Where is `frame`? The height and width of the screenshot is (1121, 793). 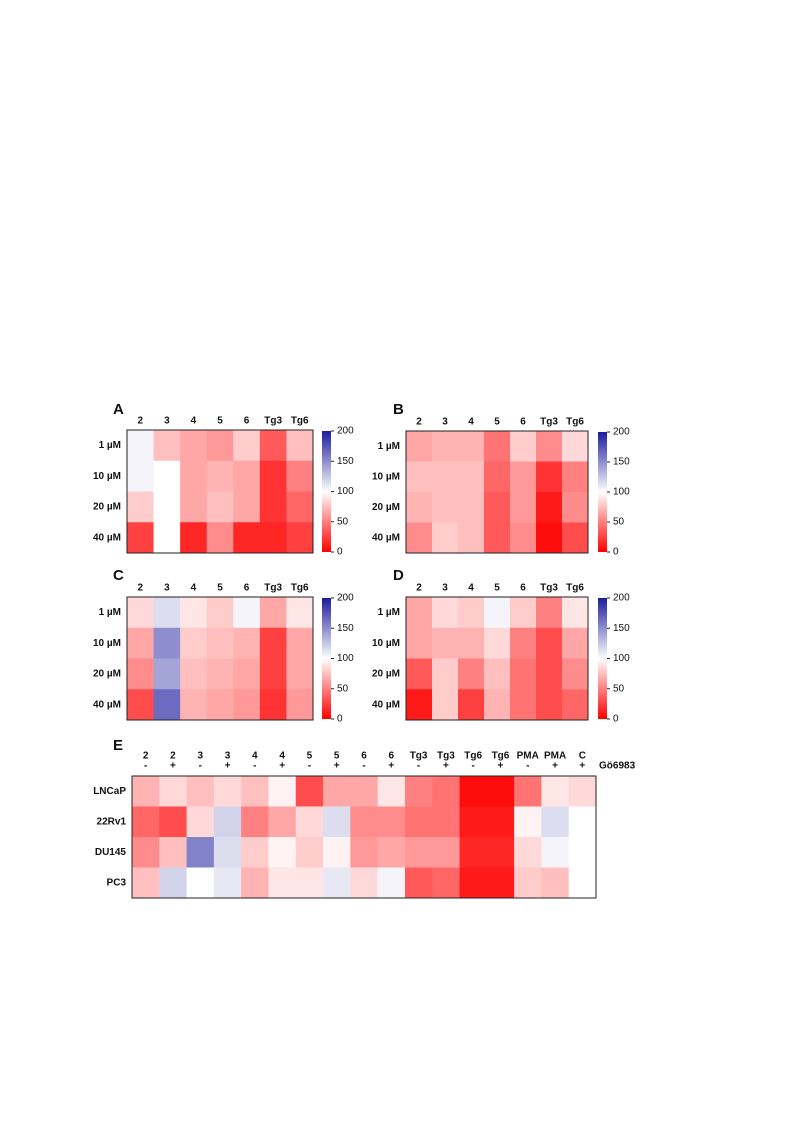 frame is located at coordinates (220, 491).